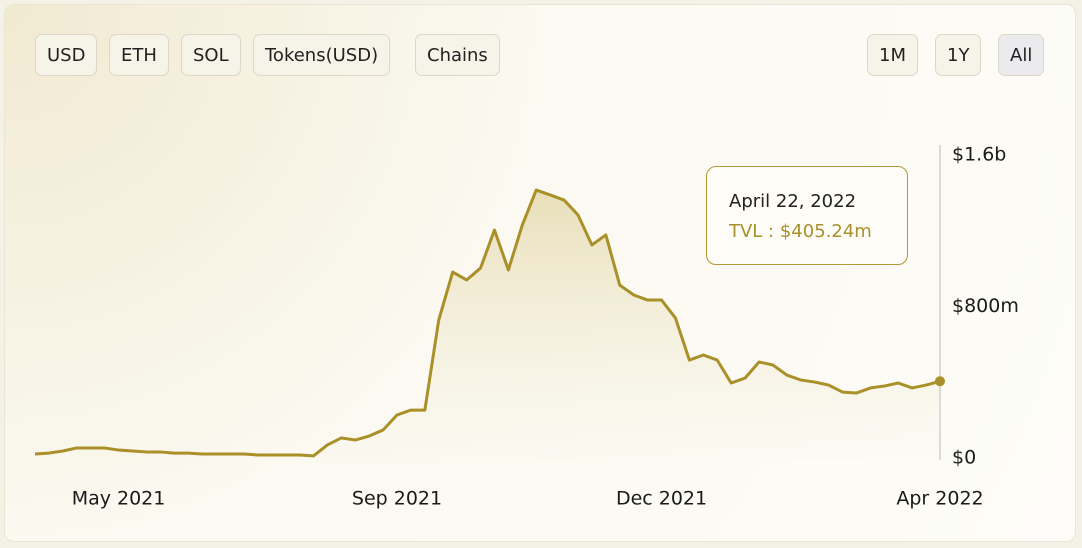 The image size is (1082, 548). Describe the element at coordinates (800, 231) in the screenshot. I see `tooltip-value: TVL : $405.24m` at that location.